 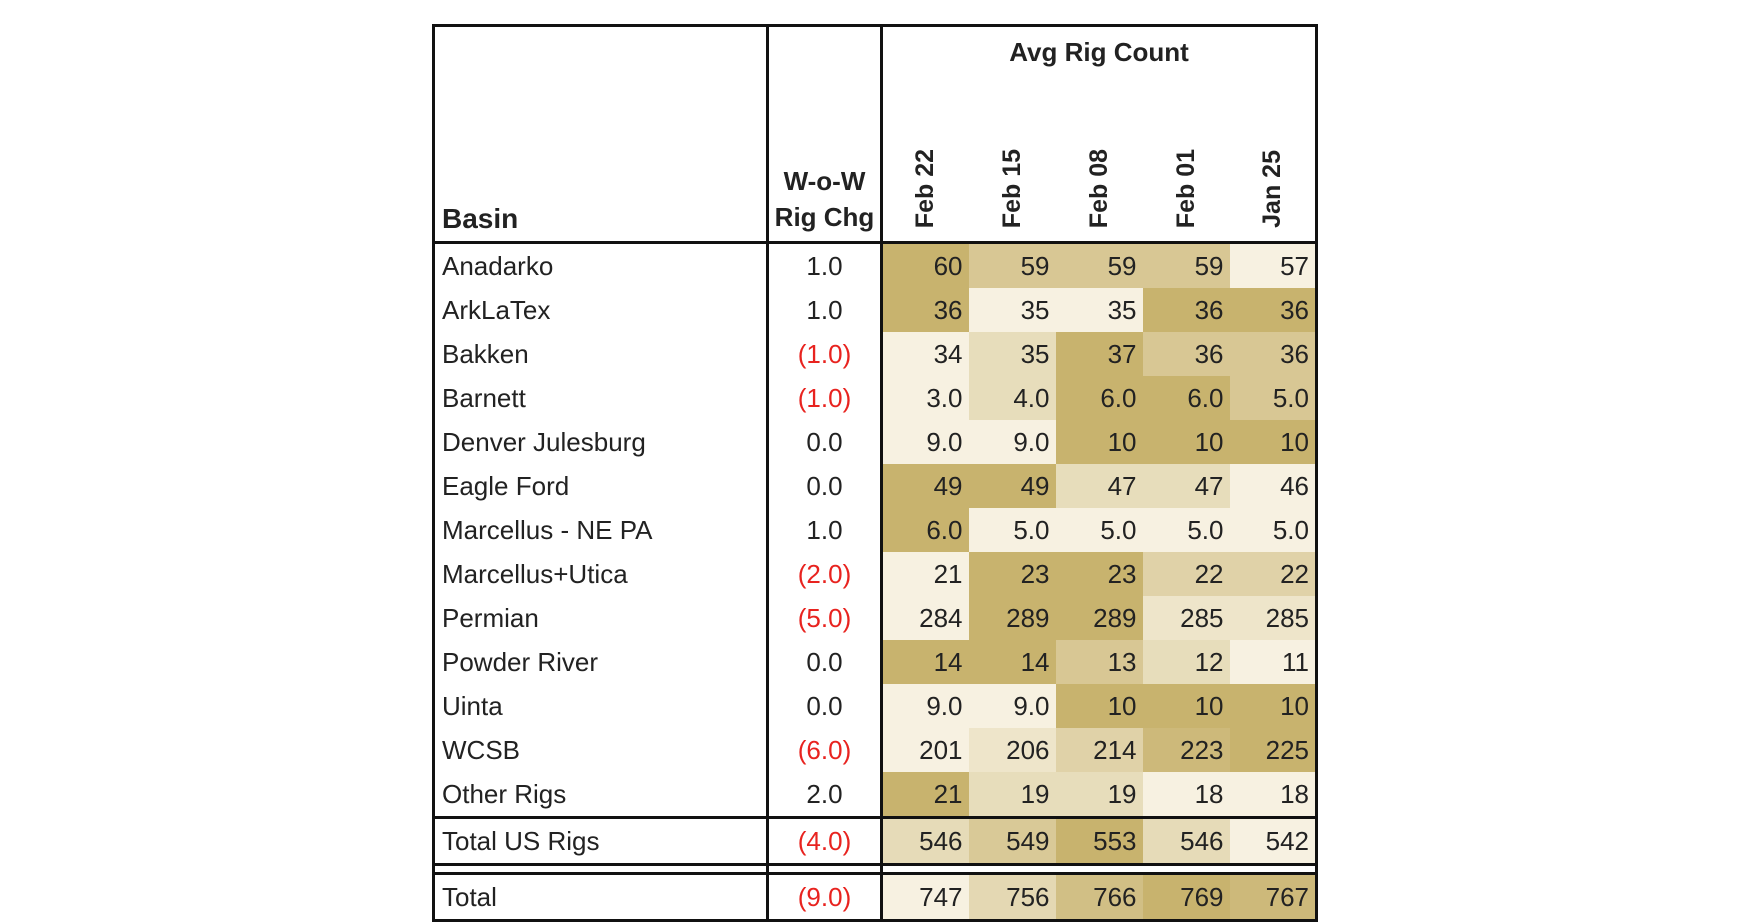 I want to click on week-header: Feb 08, so click(x=1099, y=166).